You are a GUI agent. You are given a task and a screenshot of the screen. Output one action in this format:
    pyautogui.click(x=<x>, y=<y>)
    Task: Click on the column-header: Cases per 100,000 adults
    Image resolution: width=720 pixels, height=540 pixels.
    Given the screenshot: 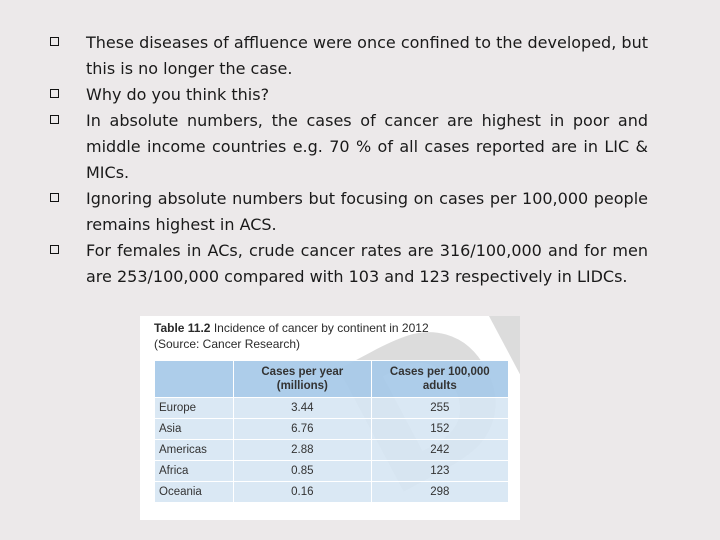 What is the action you would take?
    pyautogui.click(x=440, y=379)
    